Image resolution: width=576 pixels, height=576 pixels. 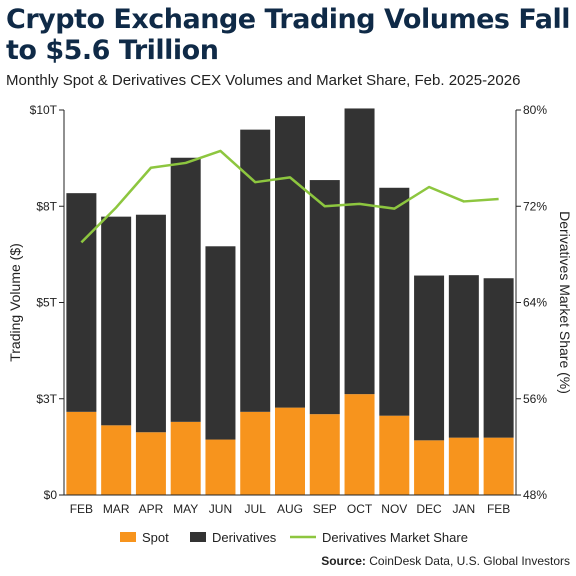 I want to click on x-tick-label: AUG, so click(x=290, y=509).